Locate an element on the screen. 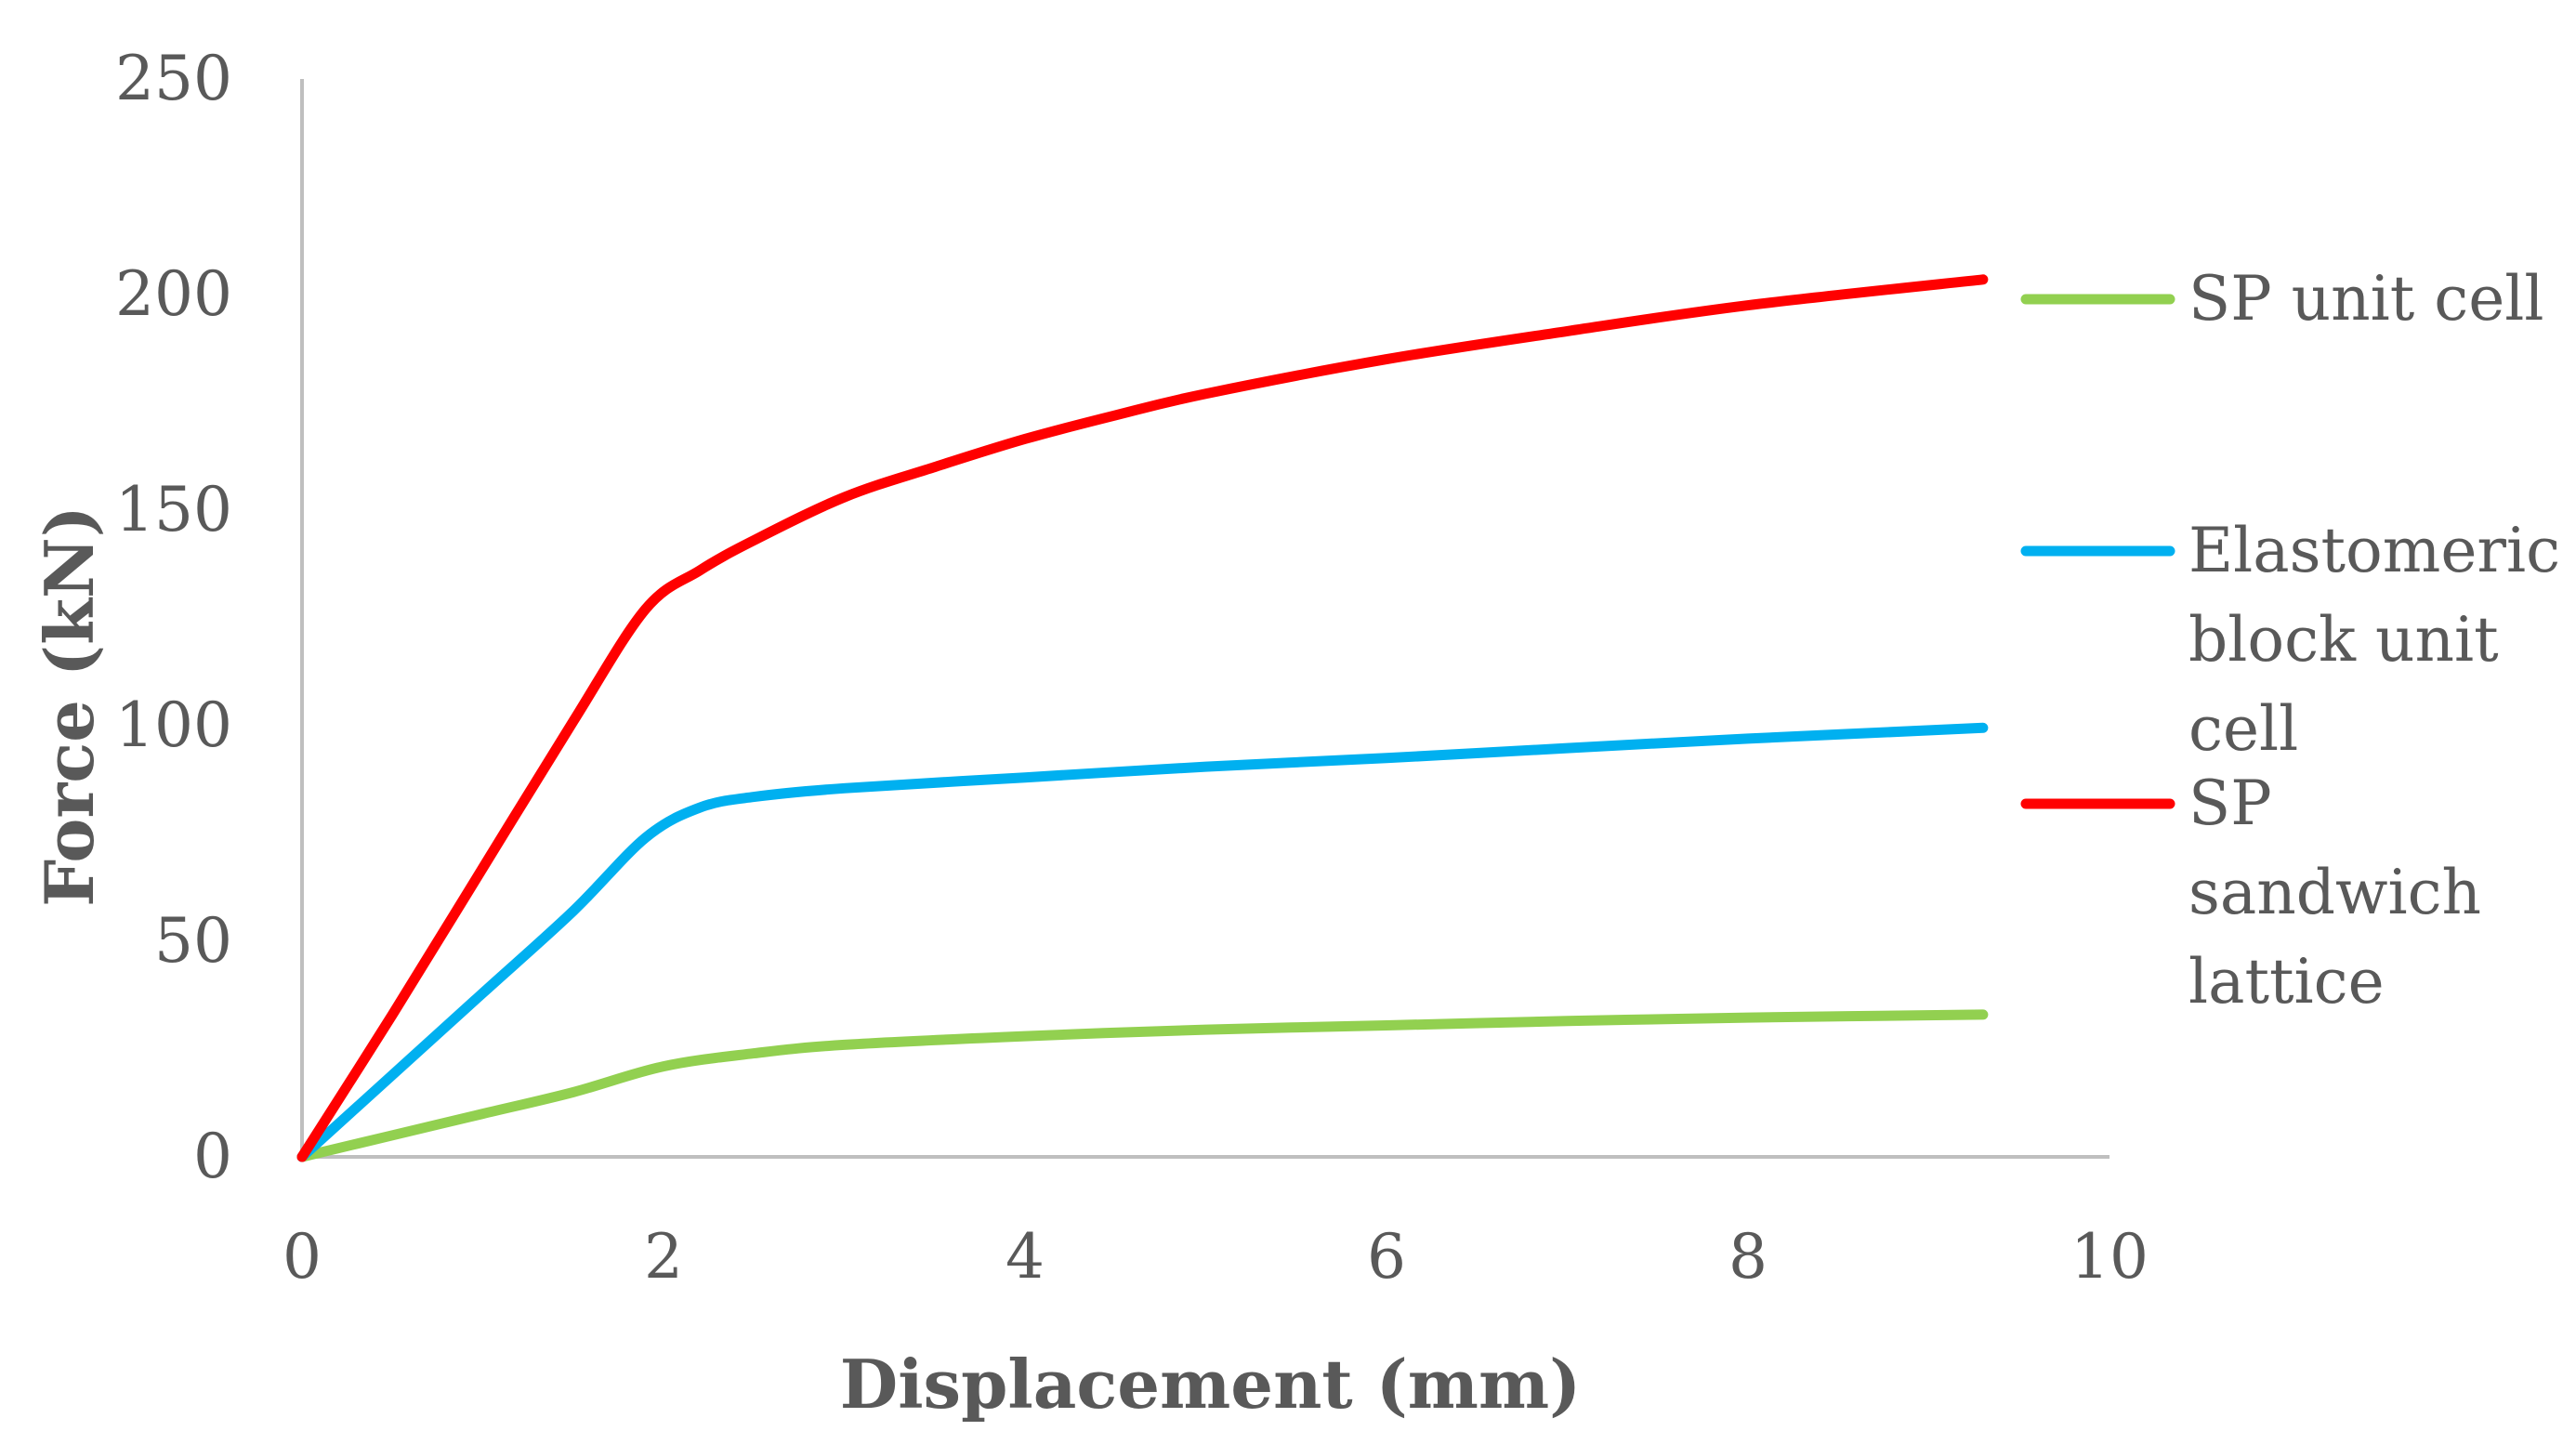  legend-label-3: sandwich is located at coordinates (2334, 892).